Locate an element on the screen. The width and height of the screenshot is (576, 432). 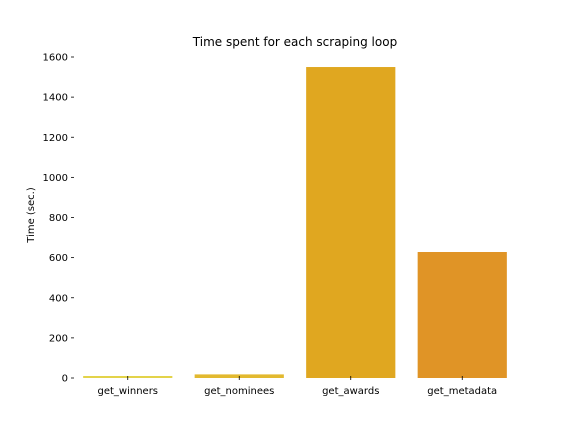
x-tick-label: get_awards is located at coordinates (350, 391).